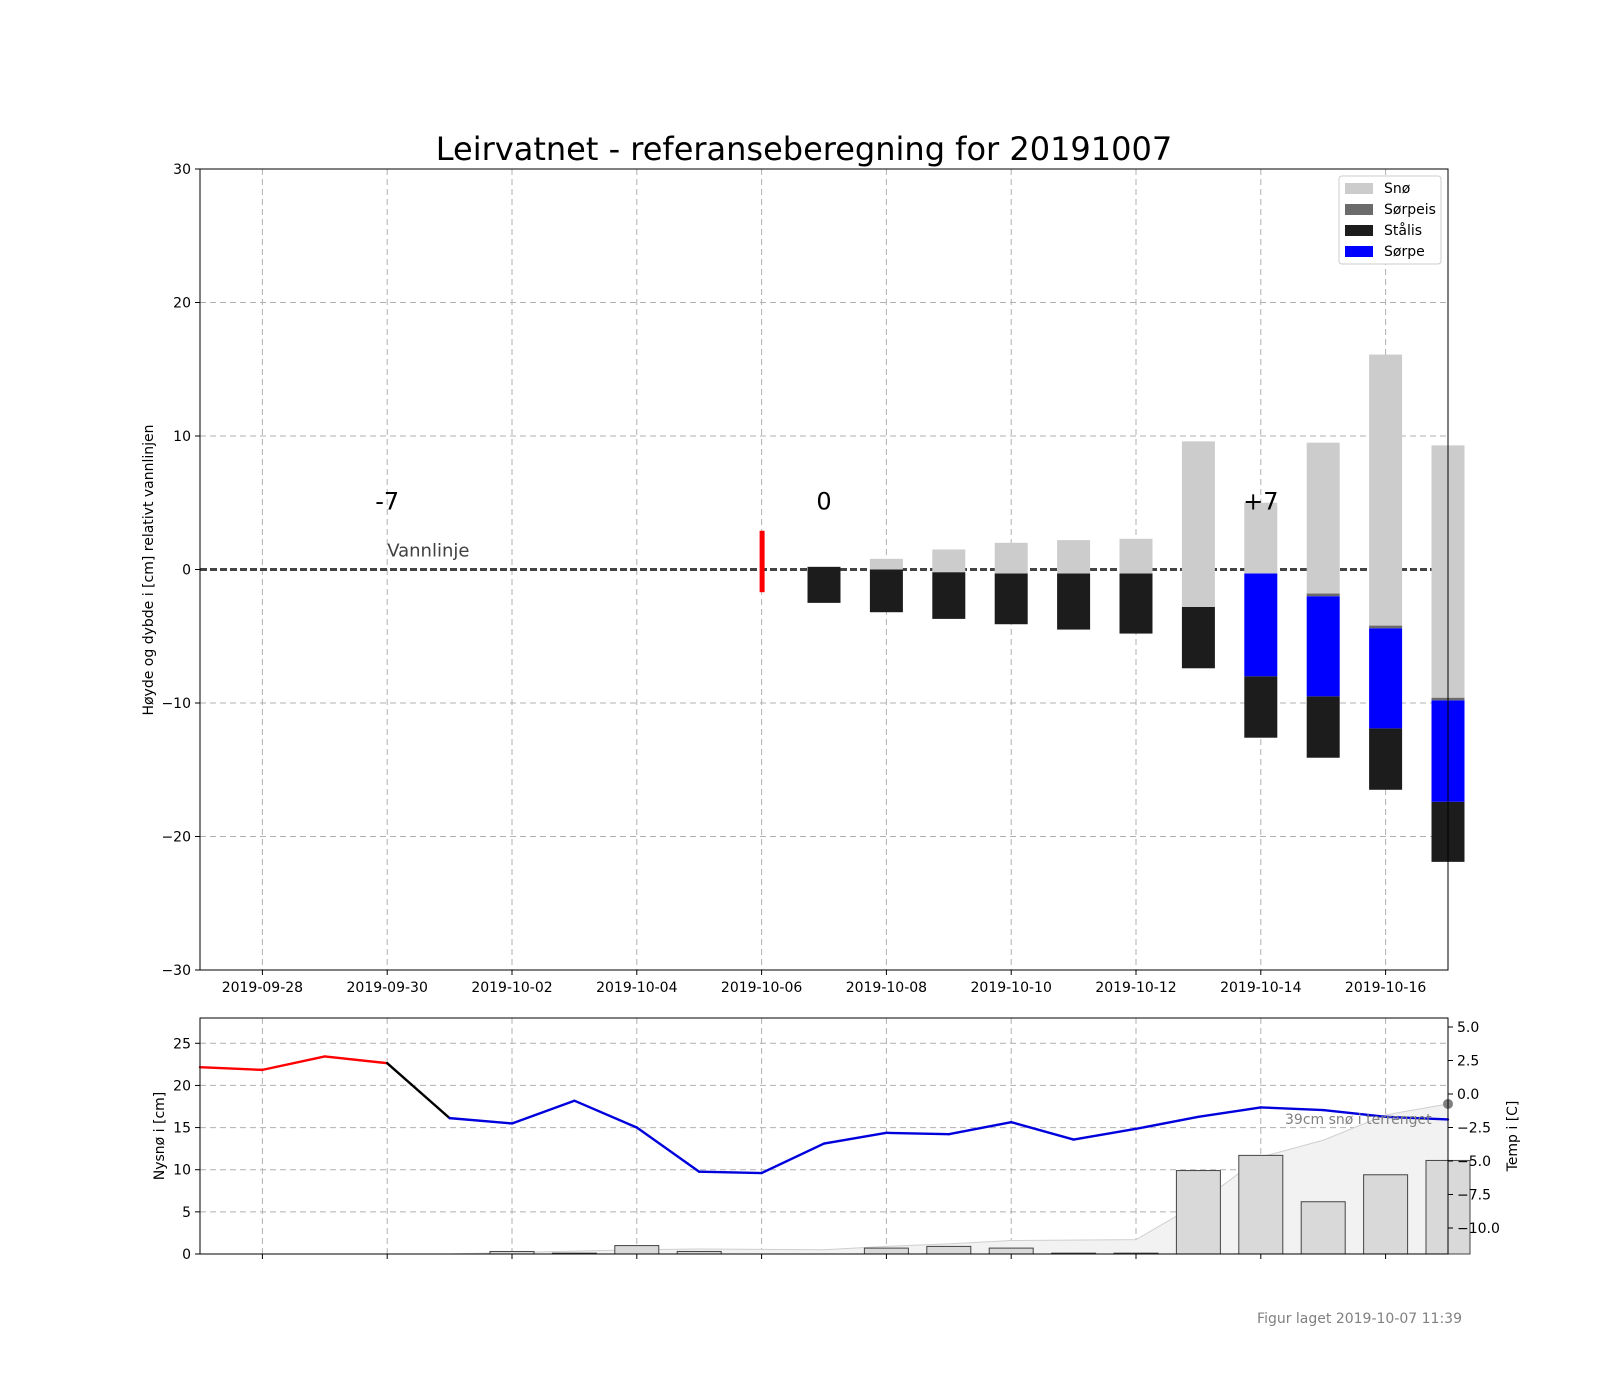 The height and width of the screenshot is (1400, 1600). Describe the element at coordinates (387, 501) in the screenshot. I see `day-marker-label: -7` at that location.